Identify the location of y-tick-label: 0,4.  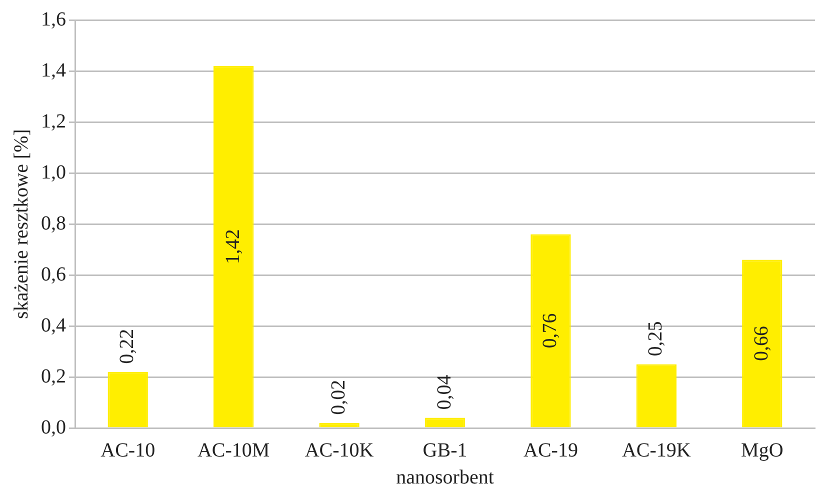
(53, 325).